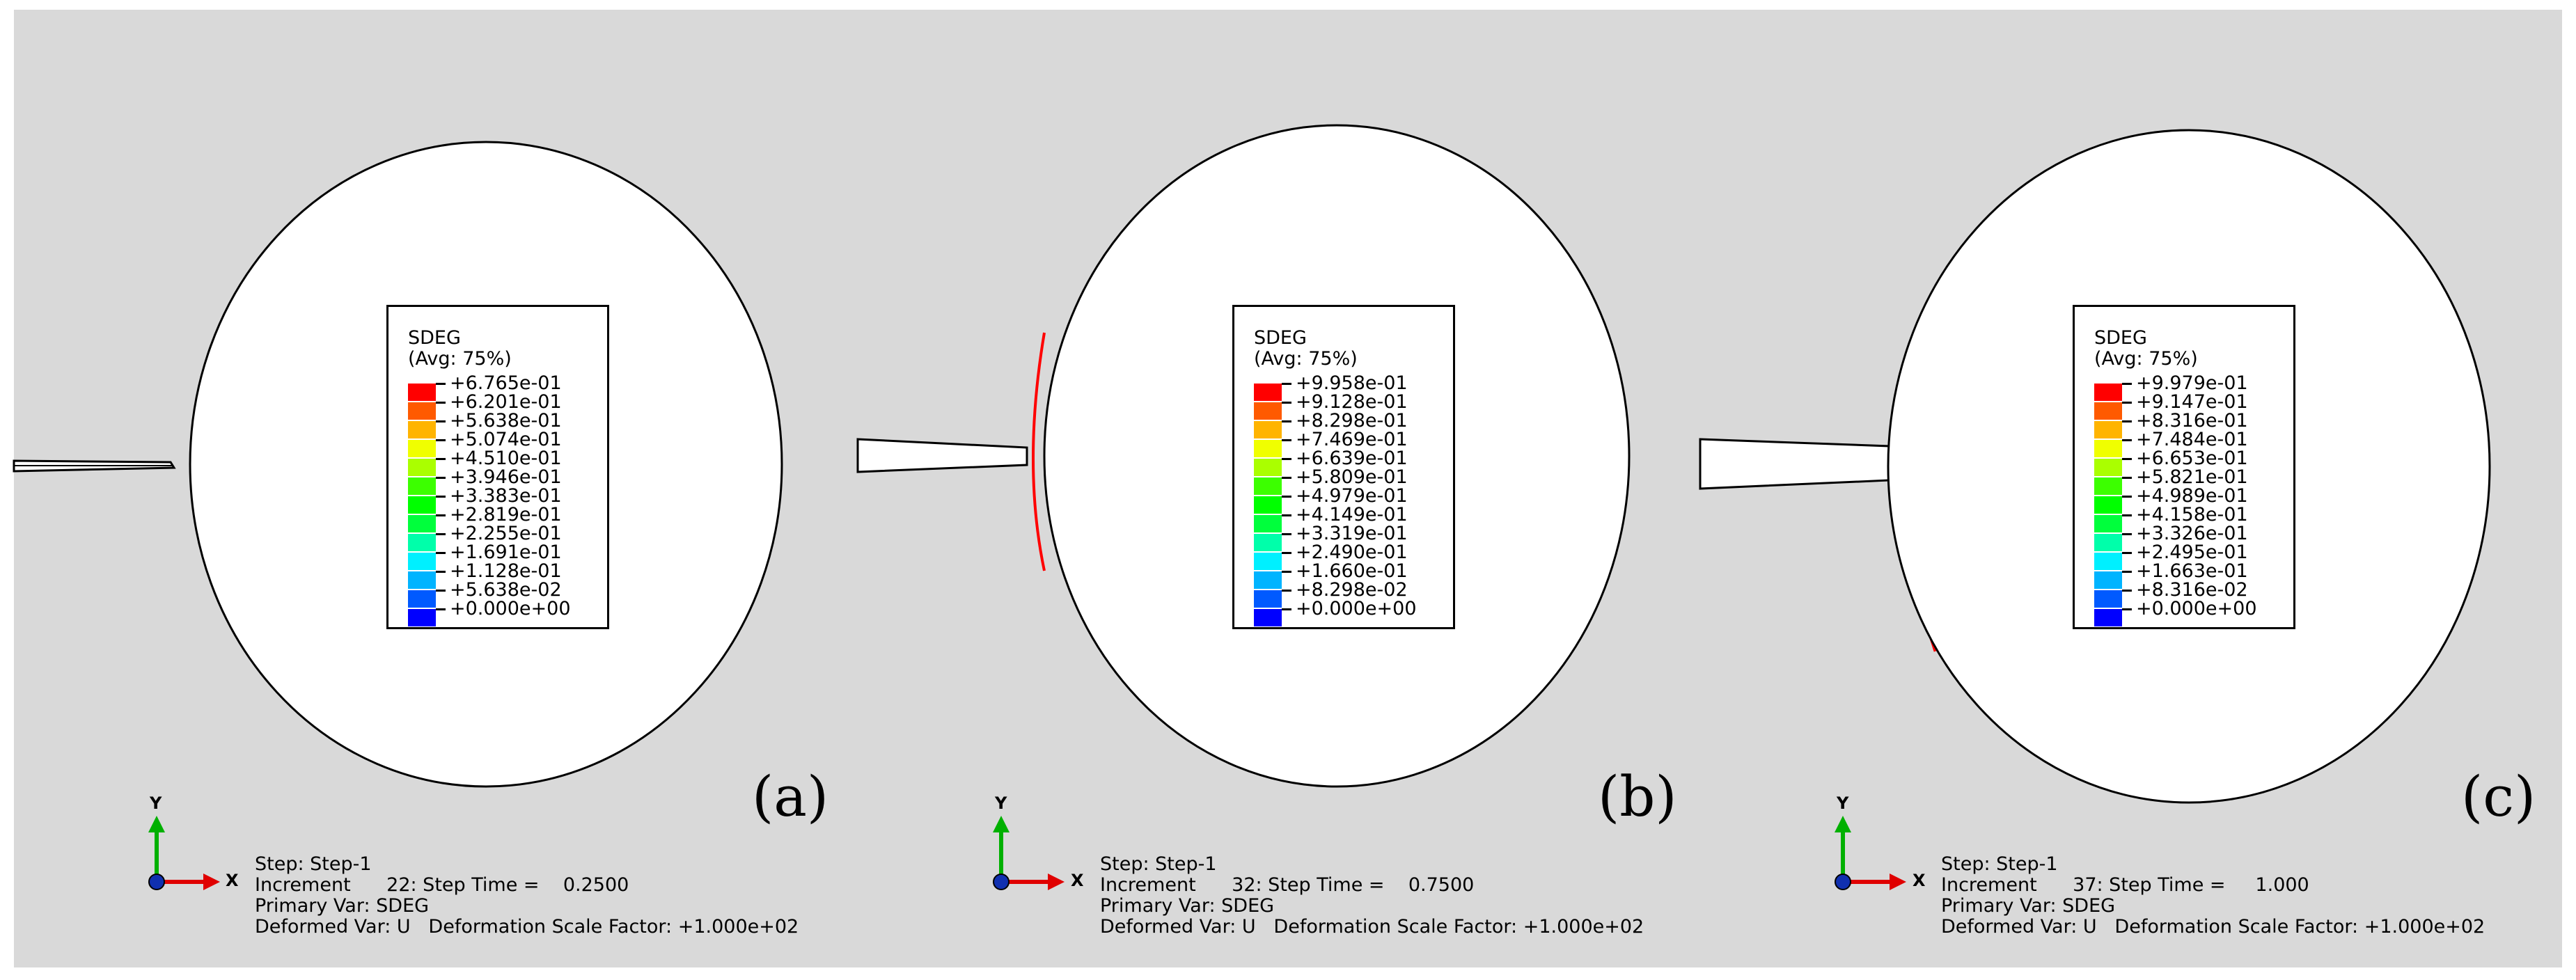  Describe the element at coordinates (2125, 885) in the screenshot. I see `info-c-increment: Increment 37: Step Time = 1.000` at that location.